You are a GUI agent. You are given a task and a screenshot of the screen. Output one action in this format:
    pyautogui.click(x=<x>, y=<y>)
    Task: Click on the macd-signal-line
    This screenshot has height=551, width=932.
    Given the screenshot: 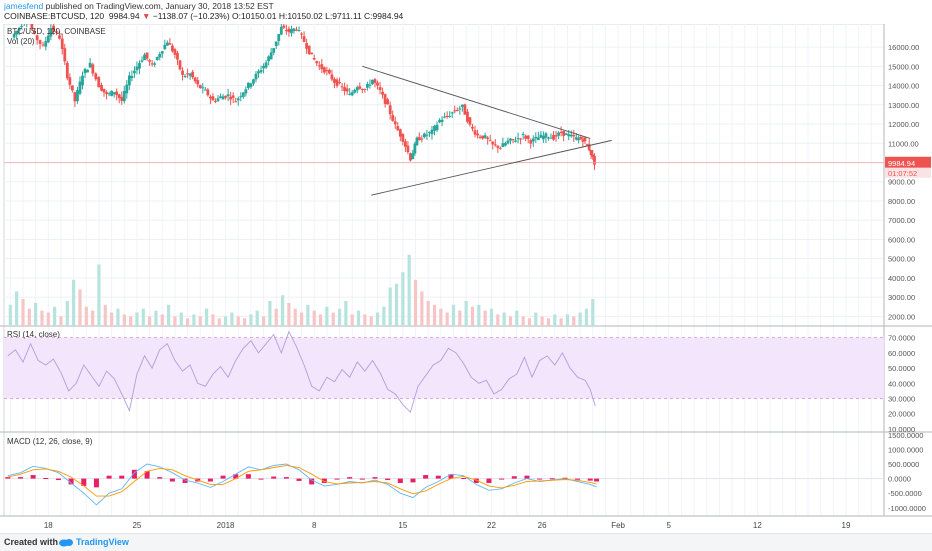 What is the action you would take?
    pyautogui.click(x=302, y=480)
    